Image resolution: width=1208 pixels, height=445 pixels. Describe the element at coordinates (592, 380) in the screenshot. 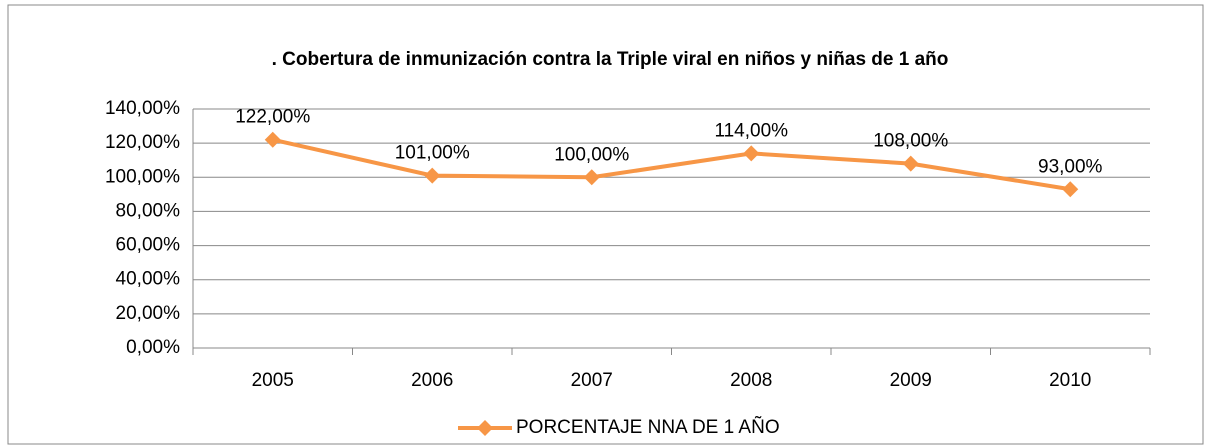

I see `x-tick-label: 2007` at that location.